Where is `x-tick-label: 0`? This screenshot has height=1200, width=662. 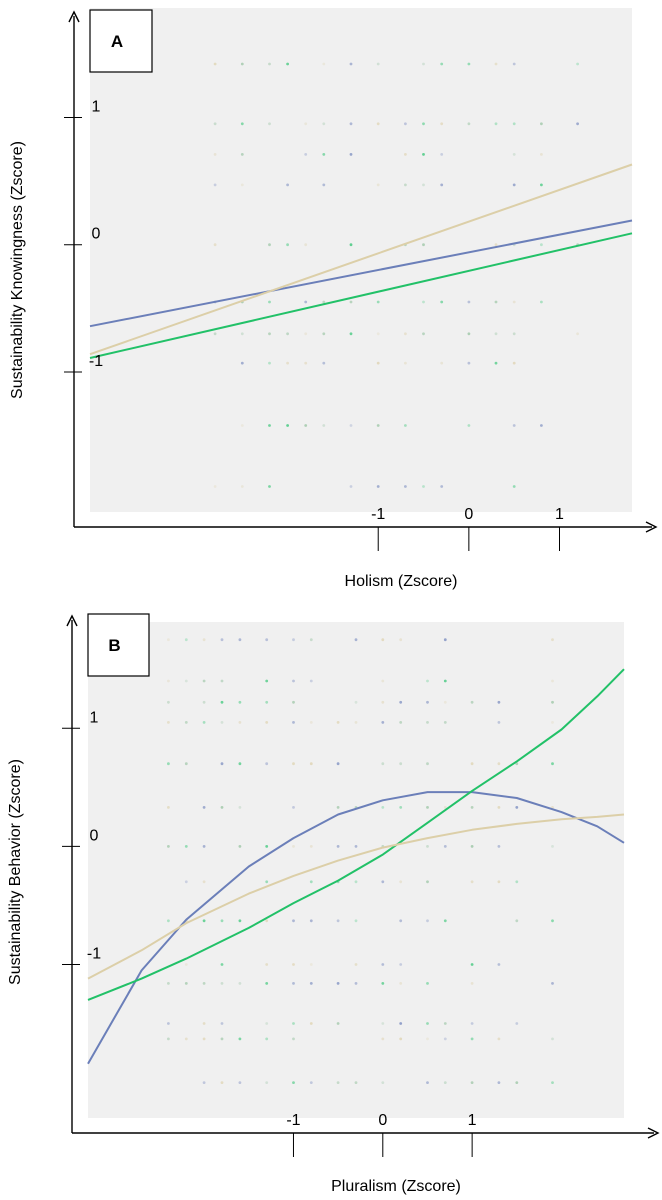 x-tick-label: 0 is located at coordinates (468, 514).